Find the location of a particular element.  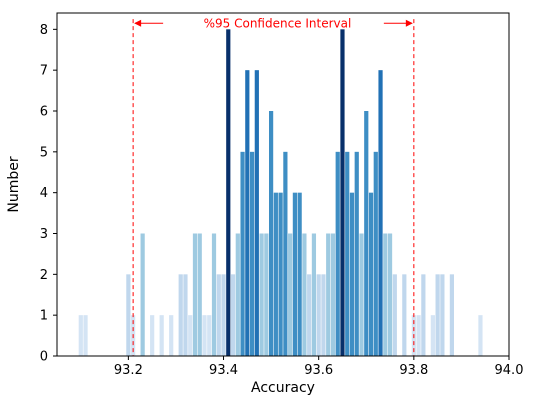

y-tick-label: 0 is located at coordinates (44, 357).